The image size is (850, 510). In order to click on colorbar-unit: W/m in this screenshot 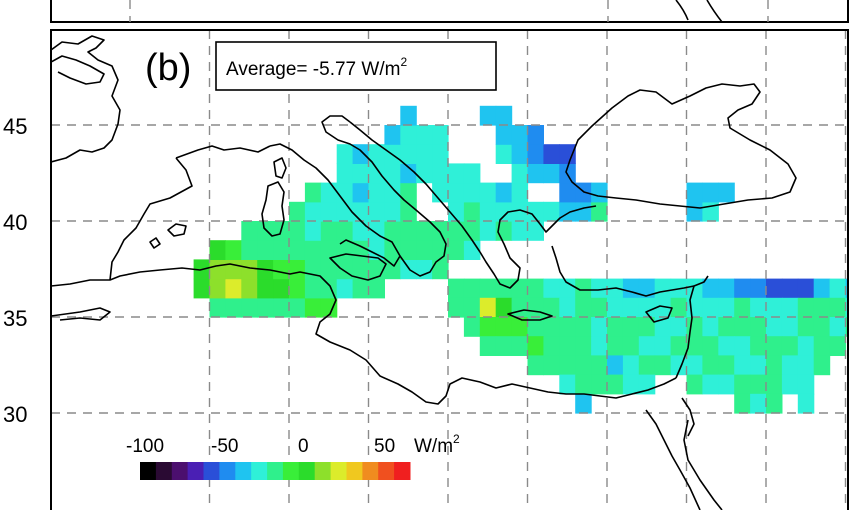, I will do `click(433, 446)`.